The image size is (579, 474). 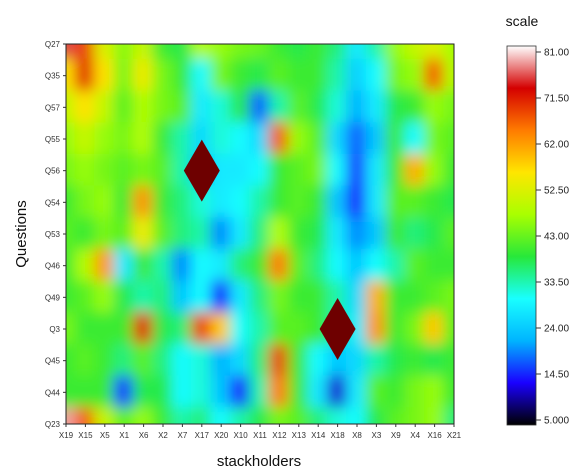 What do you see at coordinates (556, 191) in the screenshot?
I see `scale-tick-label: 52.50` at bounding box center [556, 191].